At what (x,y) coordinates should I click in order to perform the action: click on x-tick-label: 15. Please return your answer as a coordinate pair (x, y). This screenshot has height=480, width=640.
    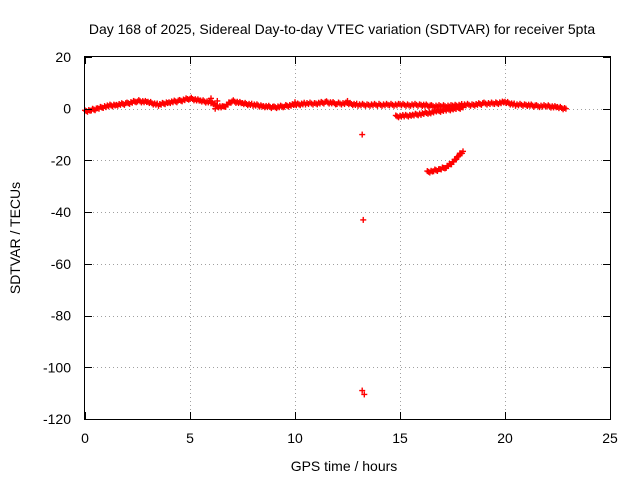
    Looking at the image, I should click on (400, 438).